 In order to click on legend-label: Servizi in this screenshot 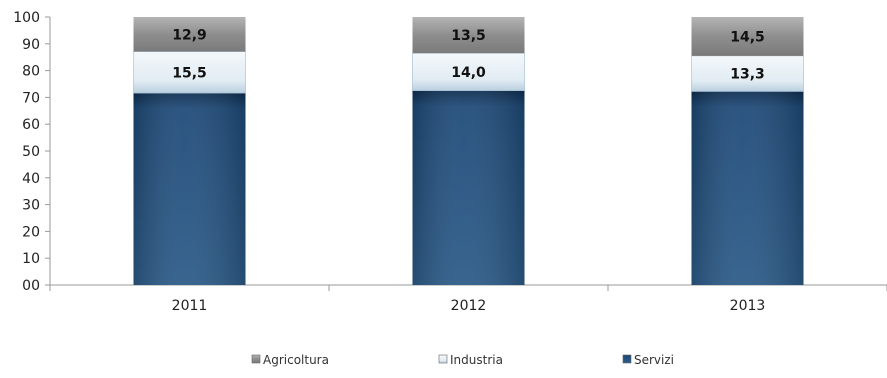, I will do `click(654, 360)`.